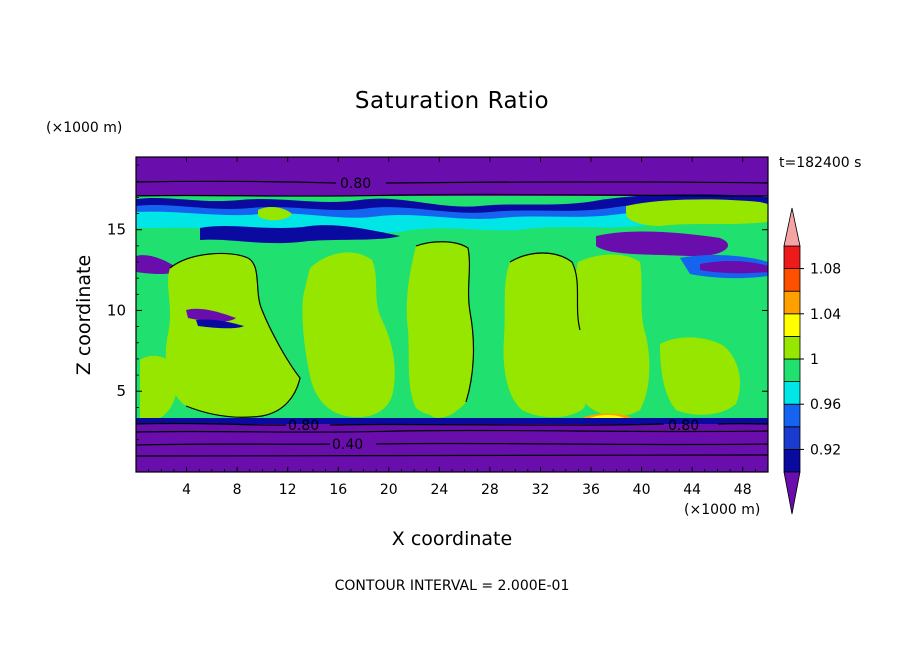  Describe the element at coordinates (692, 490) in the screenshot. I see `x-tick-label-10: 44` at that location.